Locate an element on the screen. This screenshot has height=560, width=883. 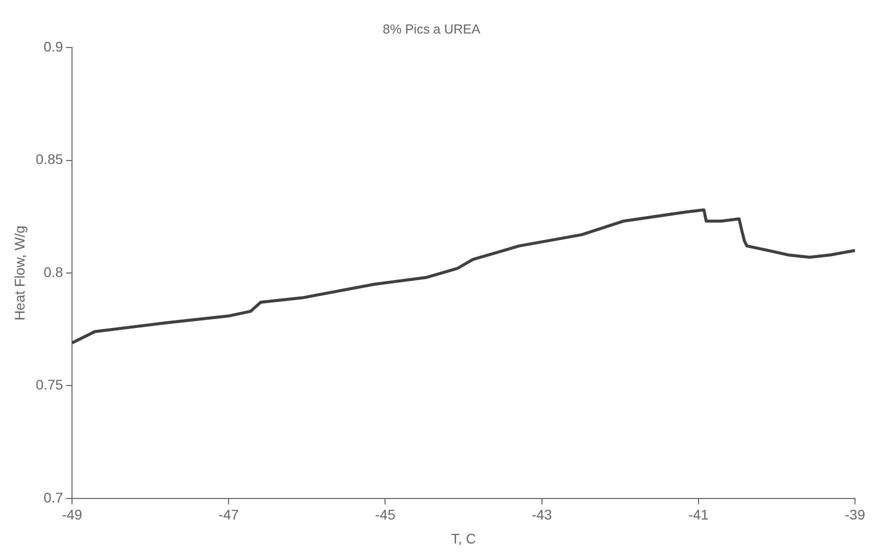
y-tick-label: 0.9 is located at coordinates (54, 46).